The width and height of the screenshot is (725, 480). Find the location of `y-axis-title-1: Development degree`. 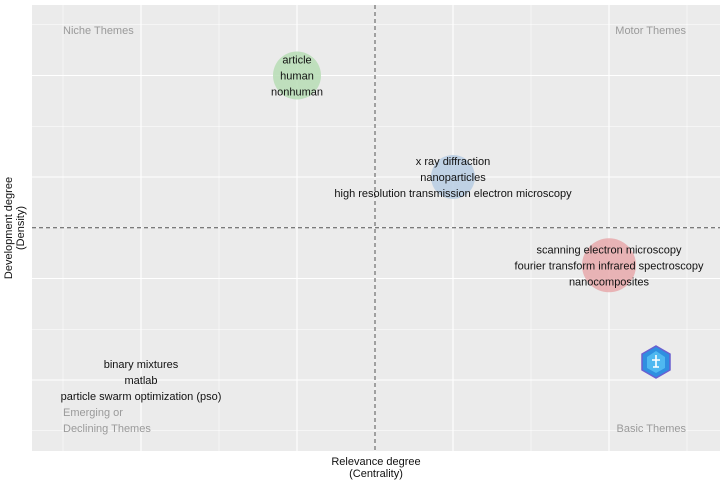

y-axis-title-1: Development degree is located at coordinates (9, 228).